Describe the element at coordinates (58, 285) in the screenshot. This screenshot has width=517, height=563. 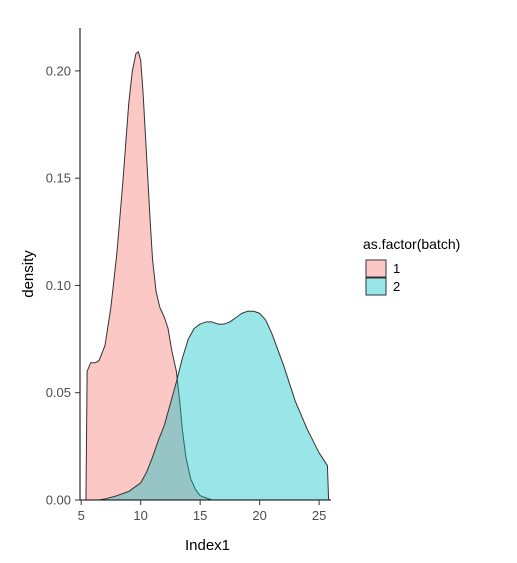
I see `y-tick-label: 0.10` at that location.